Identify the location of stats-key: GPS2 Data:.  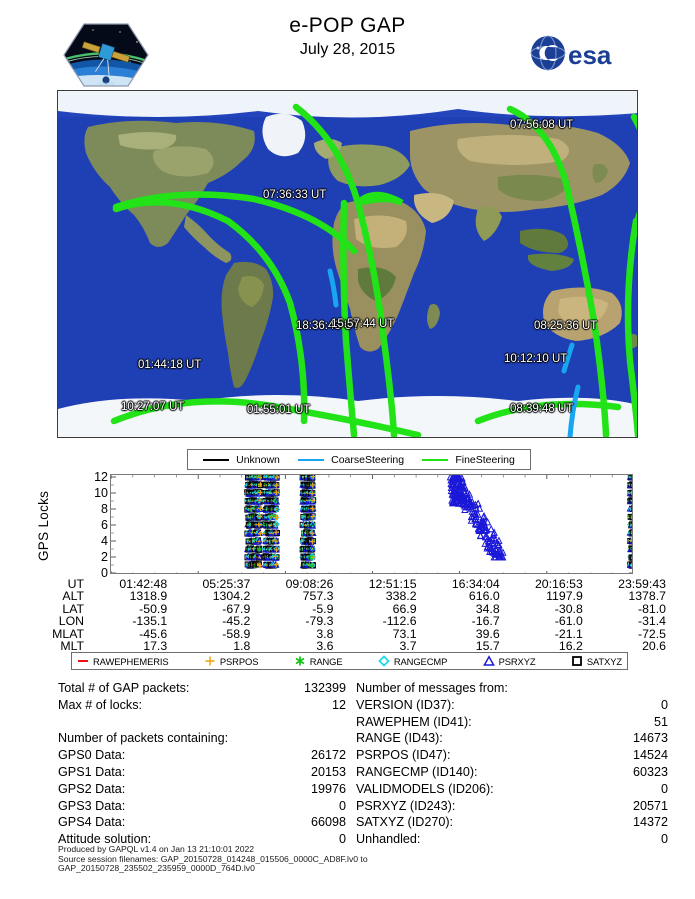
(92, 788).